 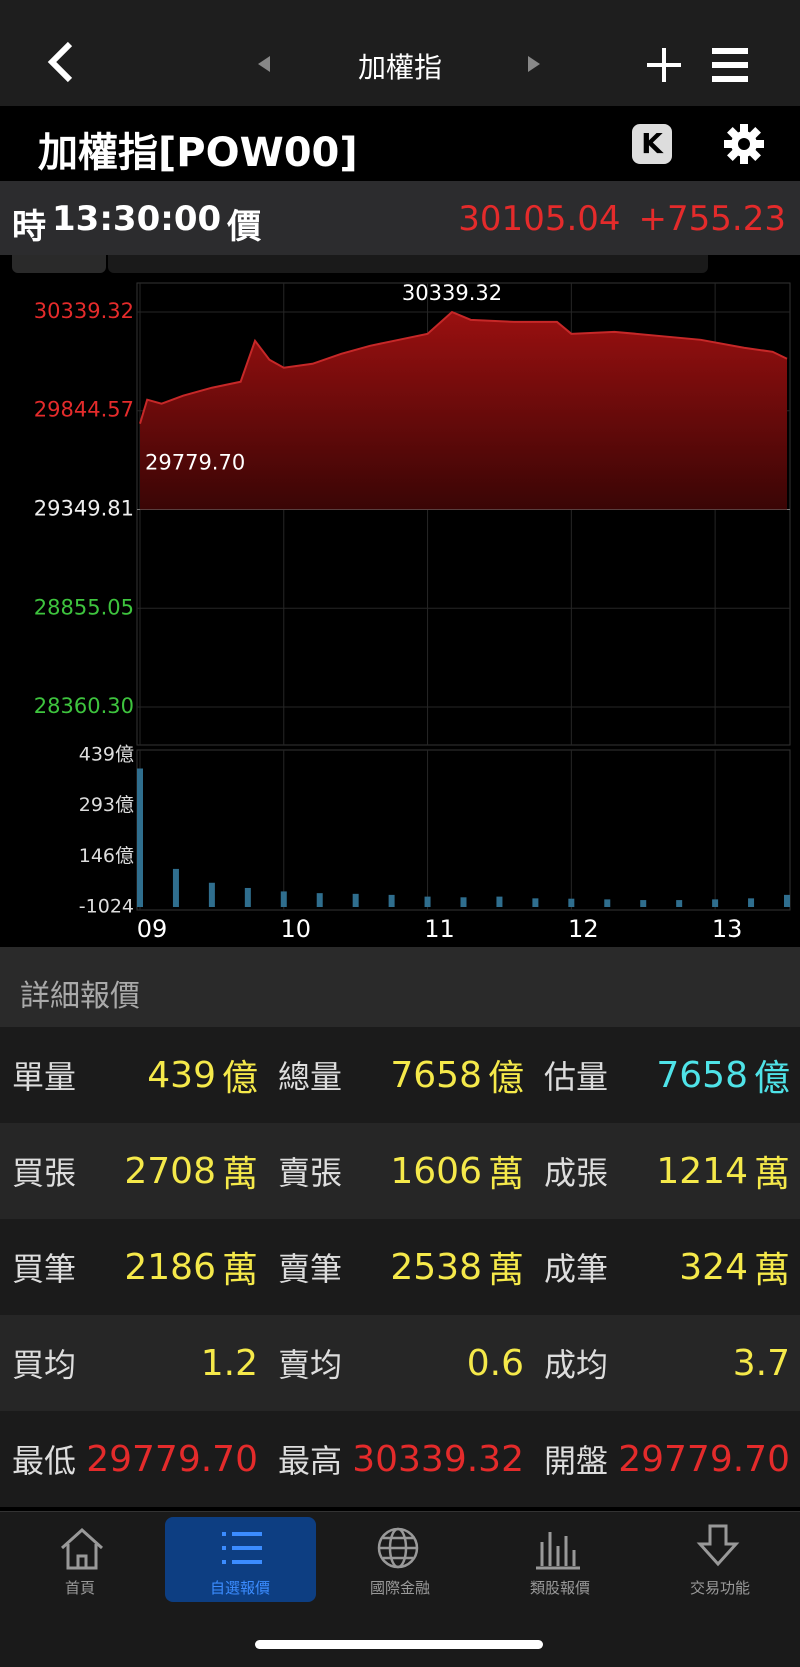 I want to click on y-tick-label: 293億, so click(x=106, y=805).